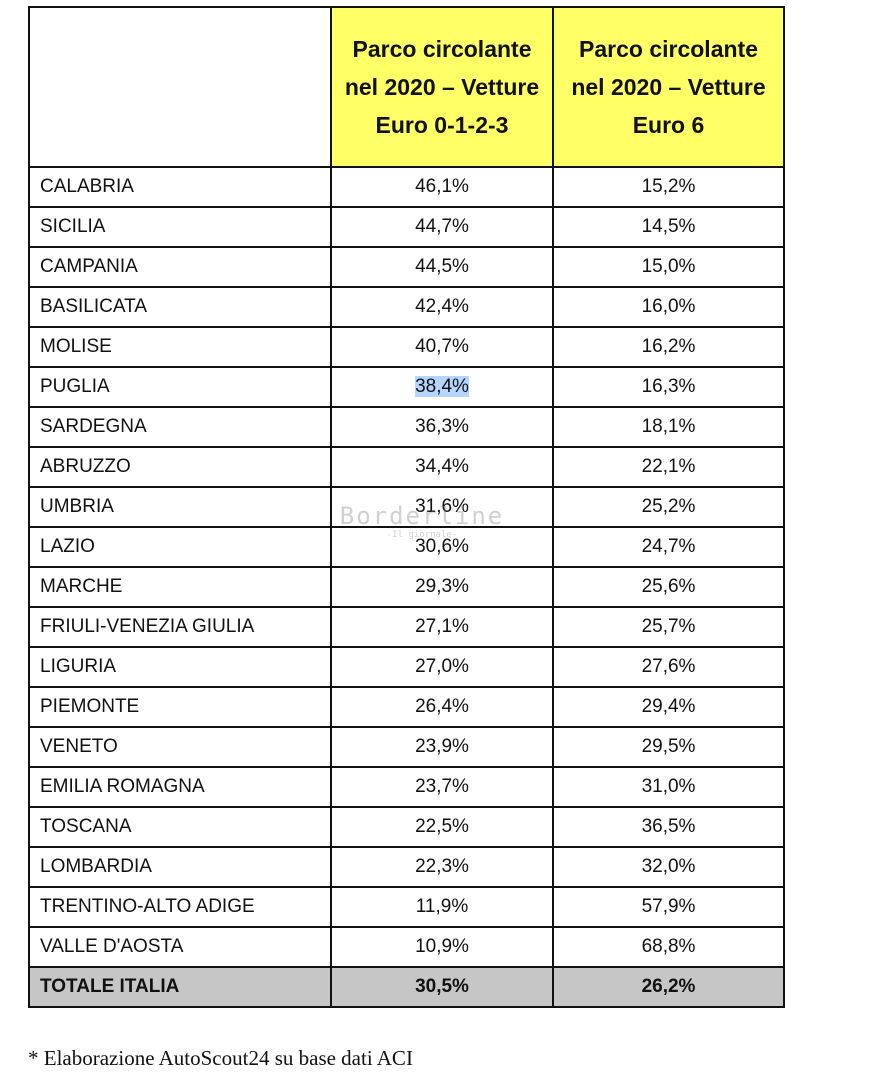  Describe the element at coordinates (180, 987) in the screenshot. I see `total-cell: TOTALE ITALIA` at that location.